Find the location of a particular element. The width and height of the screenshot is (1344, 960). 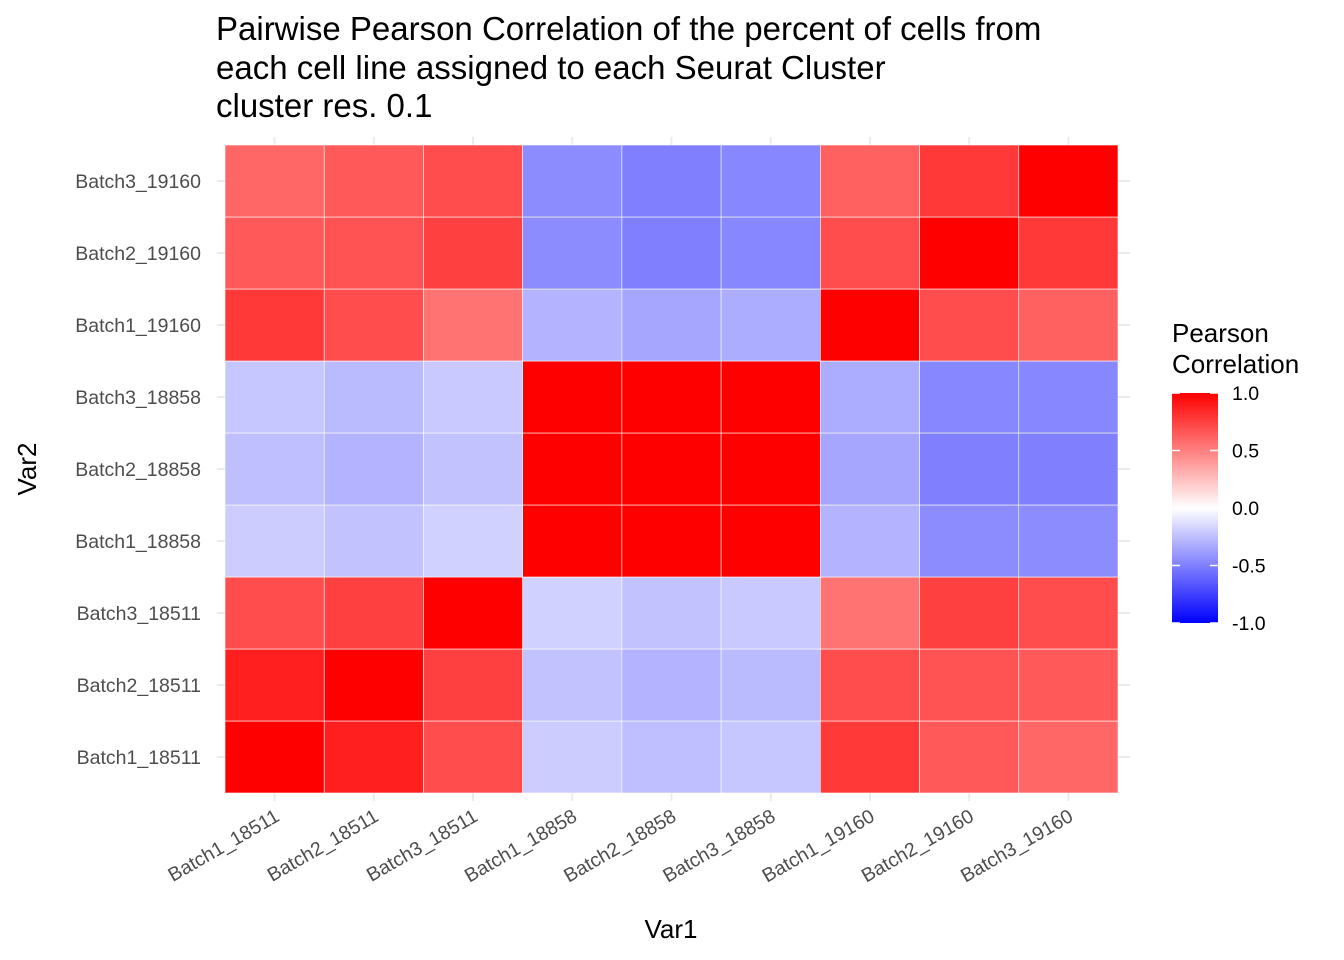

legend-tick-label: 1.0 is located at coordinates (1245, 394).